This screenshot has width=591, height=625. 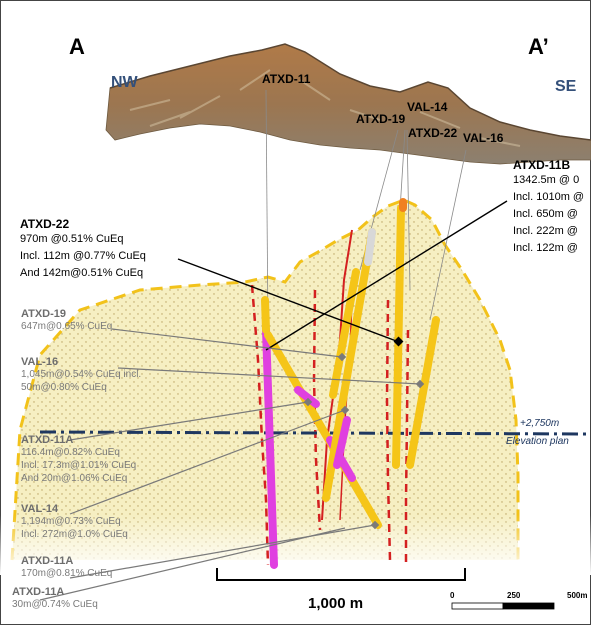 I want to click on section-end-left: A, so click(x=77, y=46).